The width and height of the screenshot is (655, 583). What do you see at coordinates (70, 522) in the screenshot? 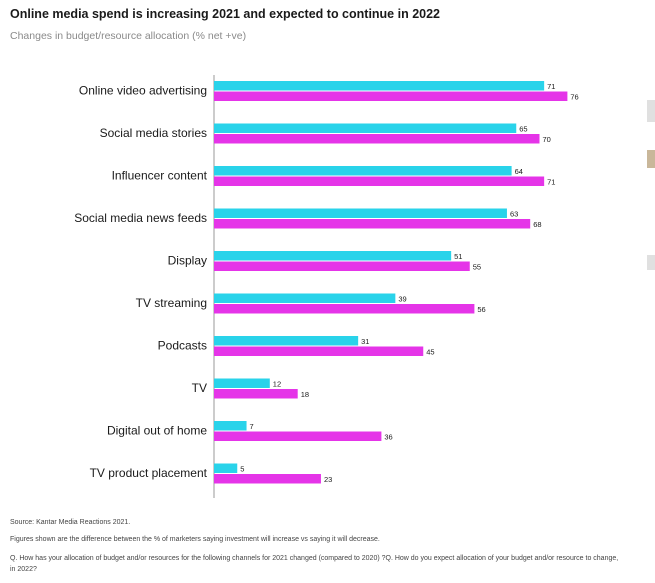
I see `source-note: Source: Kantar Media Reactions 2021.` at bounding box center [70, 522].